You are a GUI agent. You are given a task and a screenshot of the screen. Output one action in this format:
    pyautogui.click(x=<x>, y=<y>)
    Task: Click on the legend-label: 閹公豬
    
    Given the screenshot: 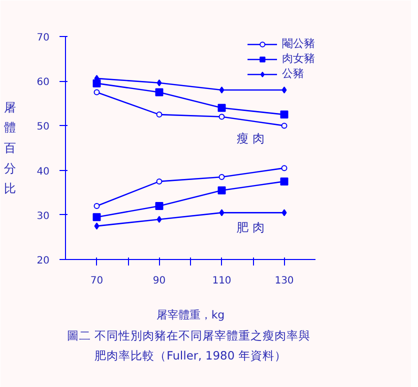 What is the action you would take?
    pyautogui.click(x=298, y=43)
    